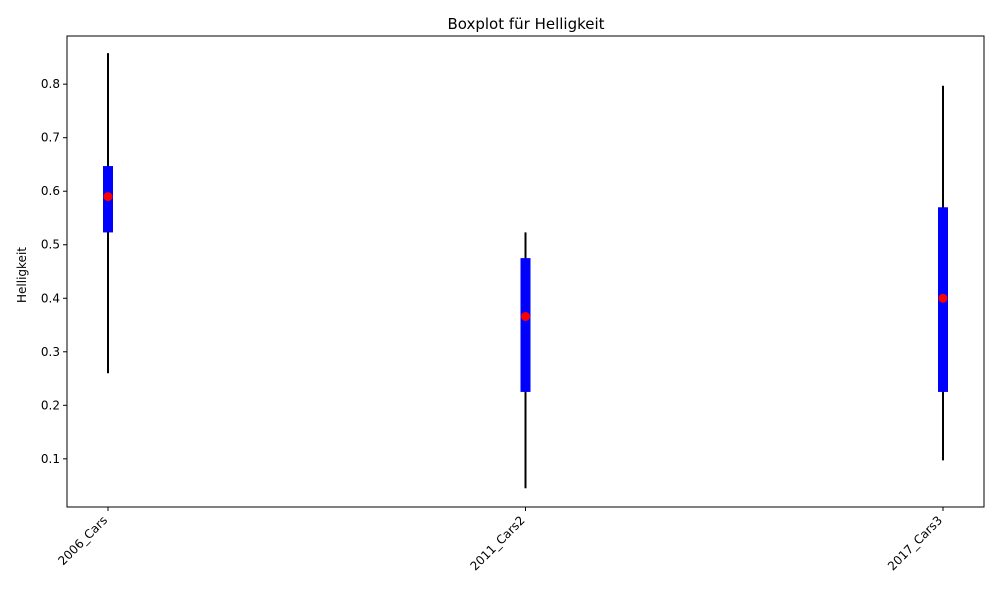 This screenshot has width=1000, height=604. What do you see at coordinates (915, 543) in the screenshot?
I see `x-tick-label: 2017_Cars3` at bounding box center [915, 543].